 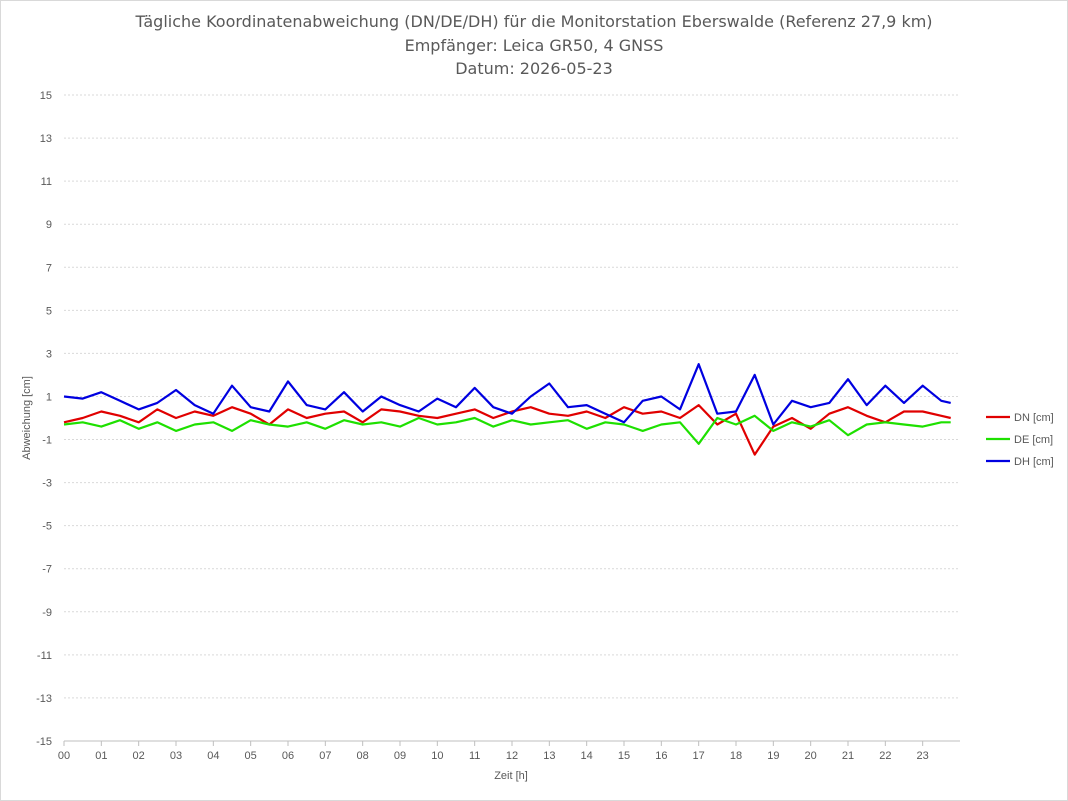 I want to click on x-tick-label: 03, so click(x=176, y=756).